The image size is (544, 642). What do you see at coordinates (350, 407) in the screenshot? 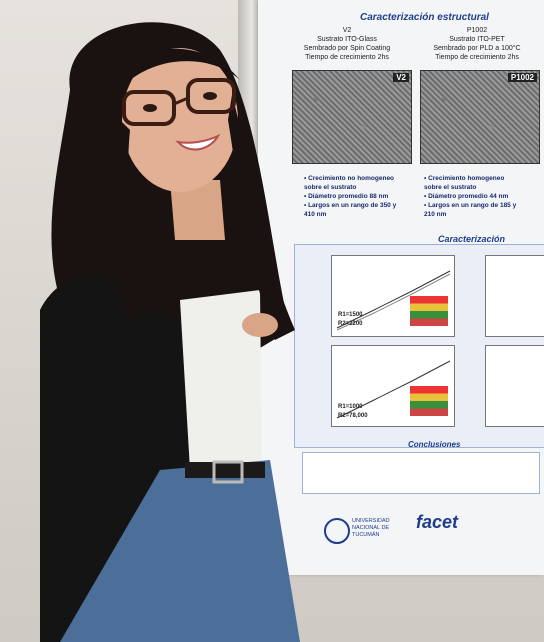
I see `plot2-label-r1: R1=1000` at bounding box center [350, 407].